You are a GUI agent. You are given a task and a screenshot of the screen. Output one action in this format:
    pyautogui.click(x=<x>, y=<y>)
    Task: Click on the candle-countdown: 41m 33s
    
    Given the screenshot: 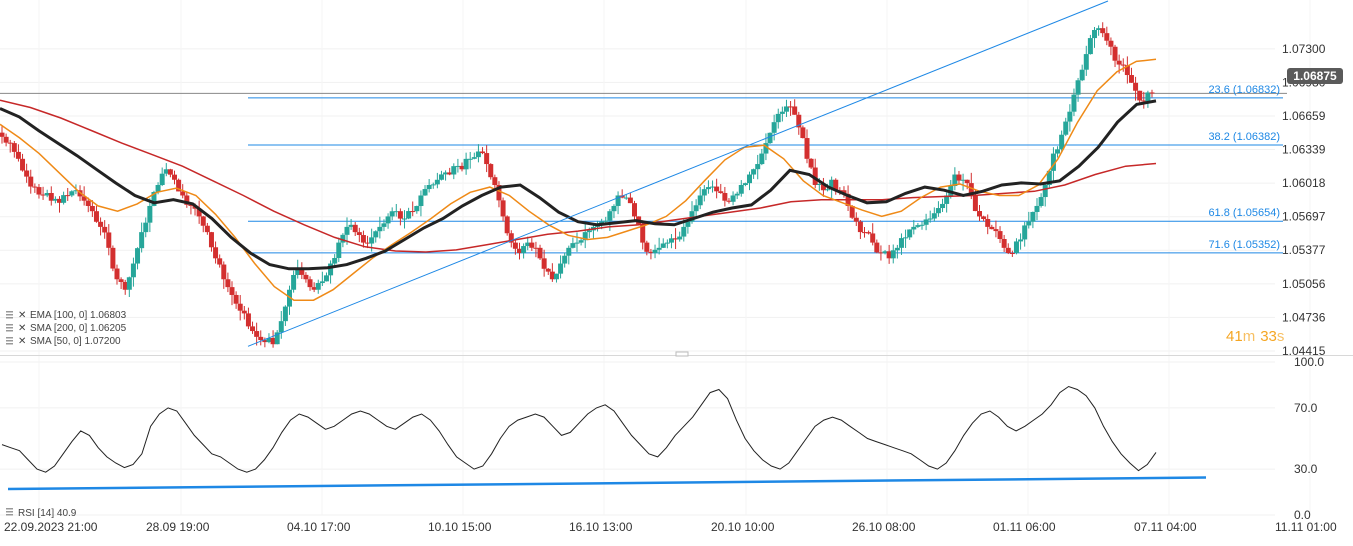 What is the action you would take?
    pyautogui.click(x=1255, y=336)
    